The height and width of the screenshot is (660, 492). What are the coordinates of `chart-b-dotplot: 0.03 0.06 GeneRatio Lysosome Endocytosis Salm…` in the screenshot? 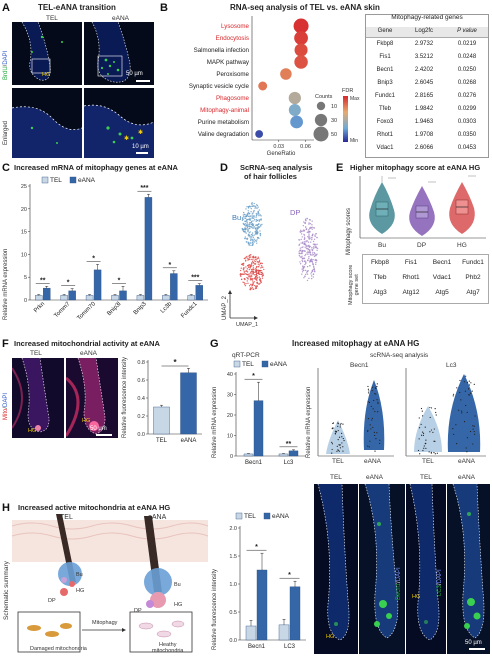 It's located at (274, 86).